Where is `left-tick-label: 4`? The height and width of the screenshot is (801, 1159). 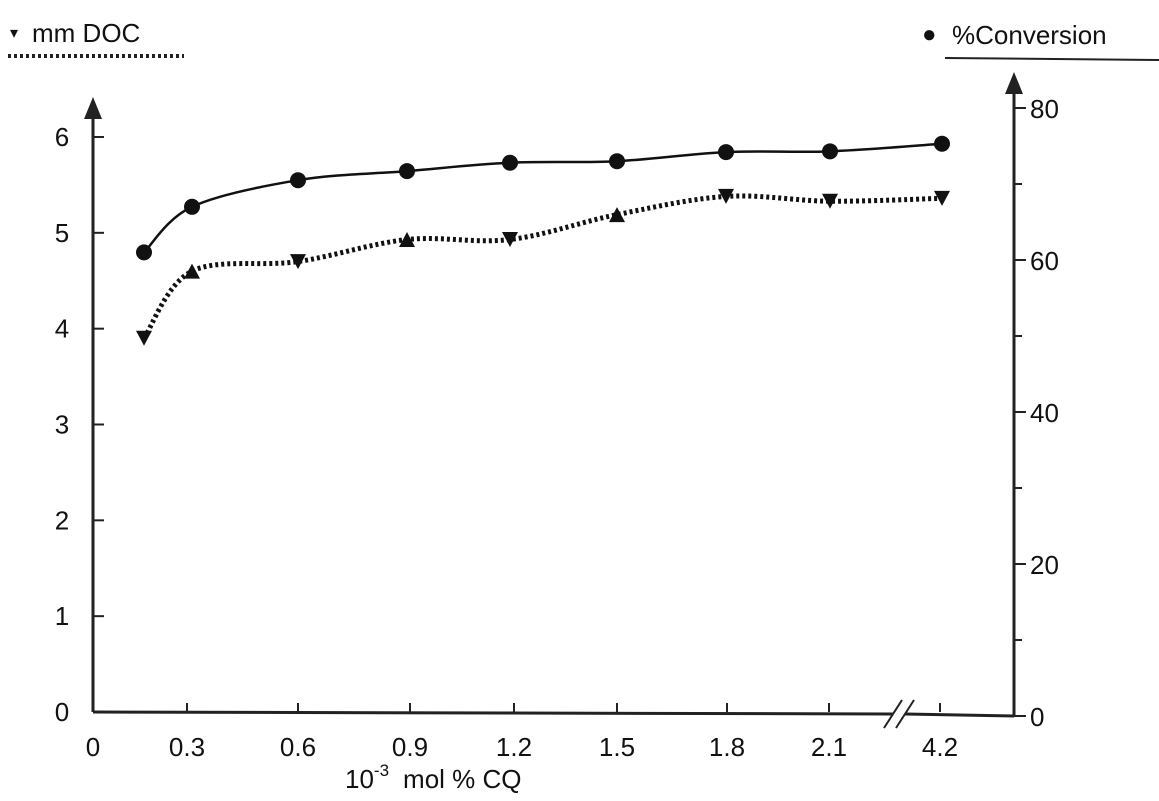 left-tick-label: 4 is located at coordinates (62, 329).